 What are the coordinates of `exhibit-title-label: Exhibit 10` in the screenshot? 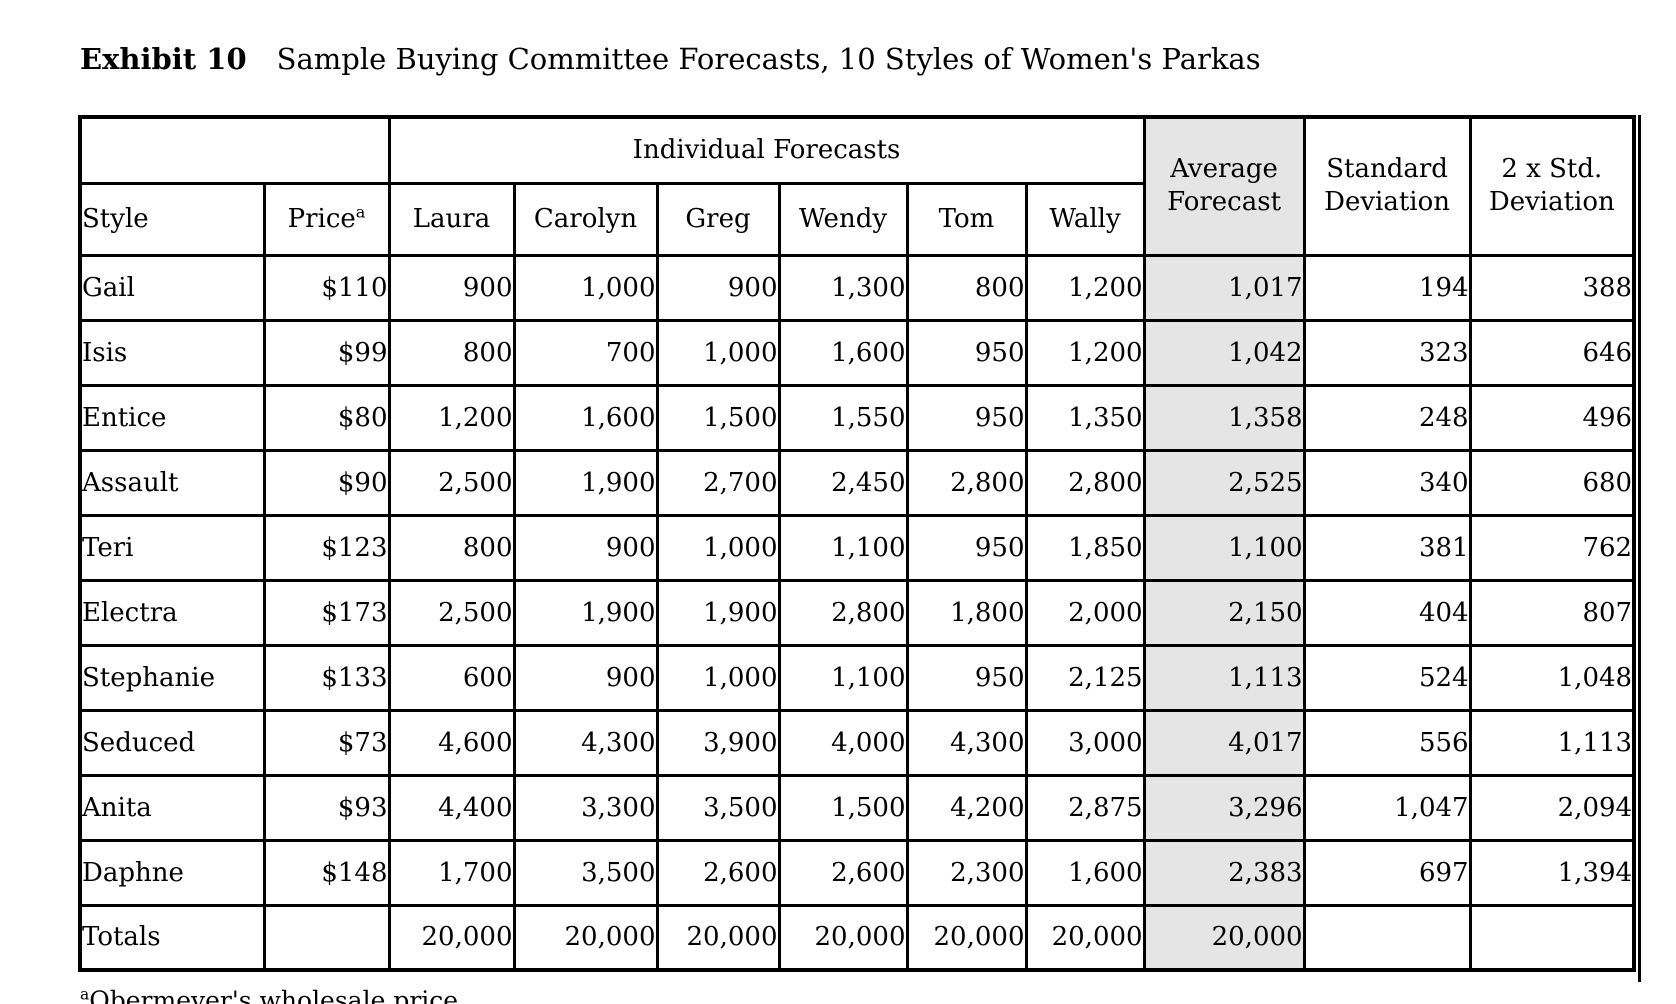 It's located at (163, 59).